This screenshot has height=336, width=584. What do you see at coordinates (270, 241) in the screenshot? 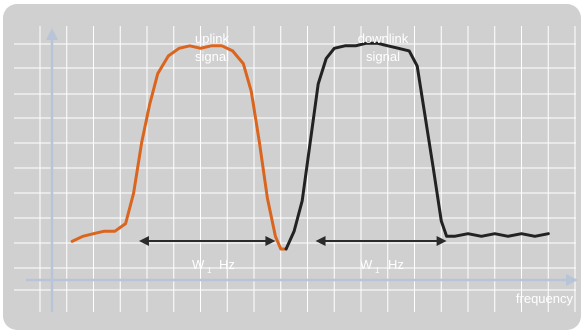
I see `uplink-bandwidth-arrowhead-right` at bounding box center [270, 241].